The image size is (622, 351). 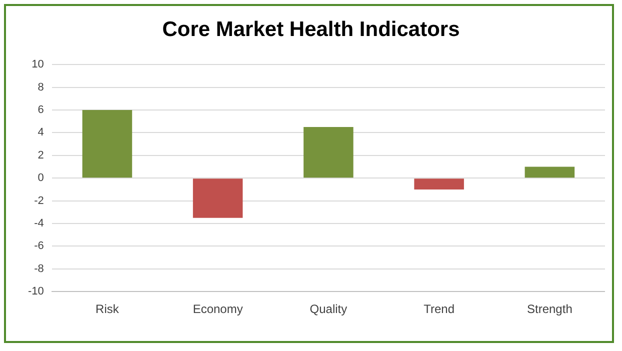 What do you see at coordinates (217, 309) in the screenshot?
I see `x-tick-label: Economy` at bounding box center [217, 309].